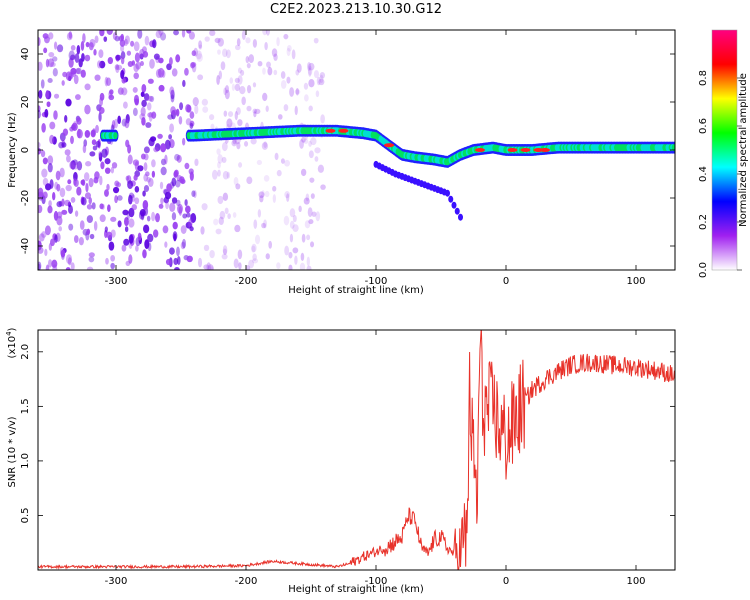  I want to click on ridge-peak, so click(330, 130).